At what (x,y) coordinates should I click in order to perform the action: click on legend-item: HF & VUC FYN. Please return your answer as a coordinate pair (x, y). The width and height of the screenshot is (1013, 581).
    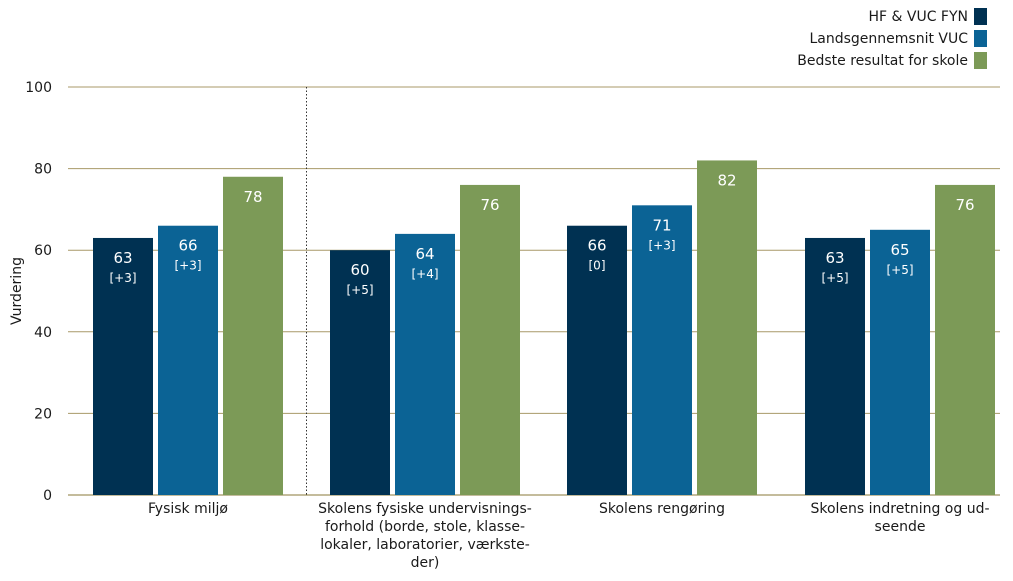
    Looking at the image, I should click on (892, 16).